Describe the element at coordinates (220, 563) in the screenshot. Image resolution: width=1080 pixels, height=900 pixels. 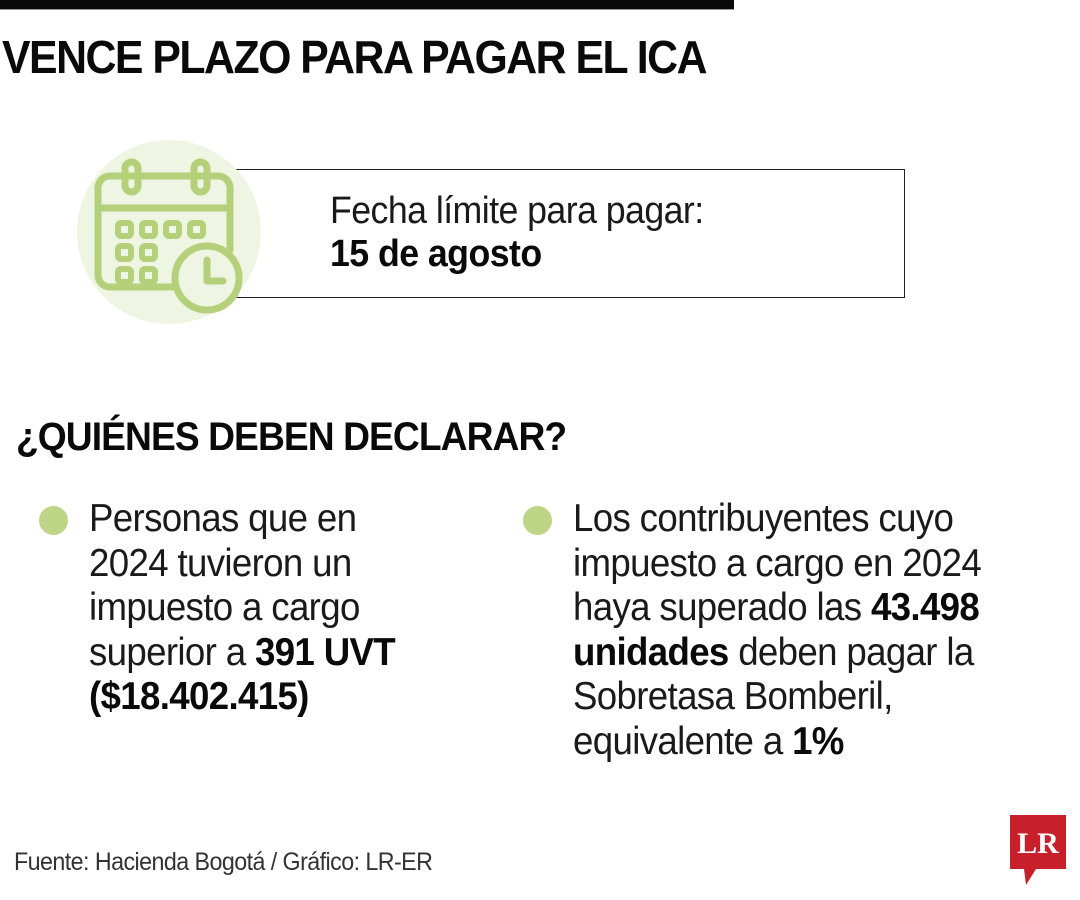
I see `bullet-line: 2024 tuvieron un` at that location.